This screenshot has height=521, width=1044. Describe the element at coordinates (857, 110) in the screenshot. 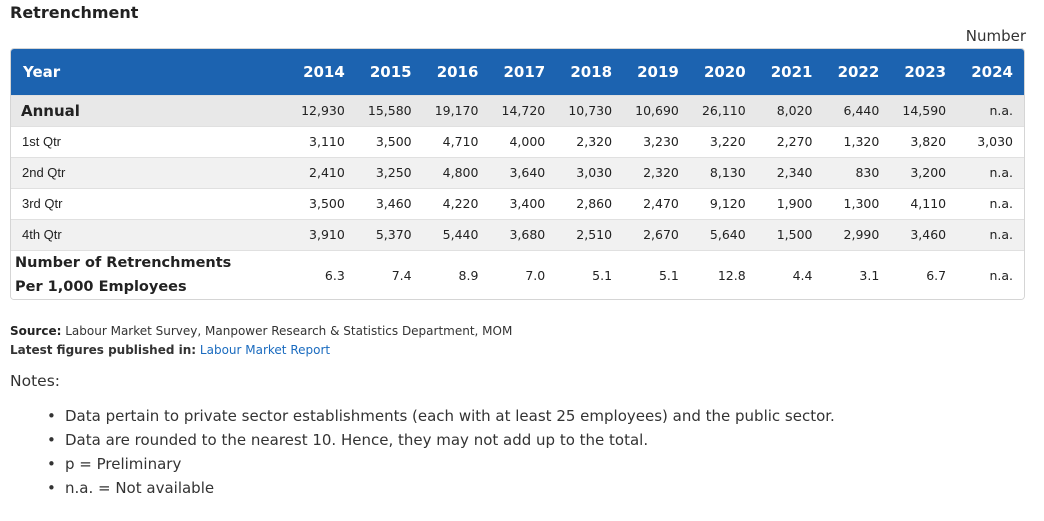

I see `table-cell: 6,440` at that location.